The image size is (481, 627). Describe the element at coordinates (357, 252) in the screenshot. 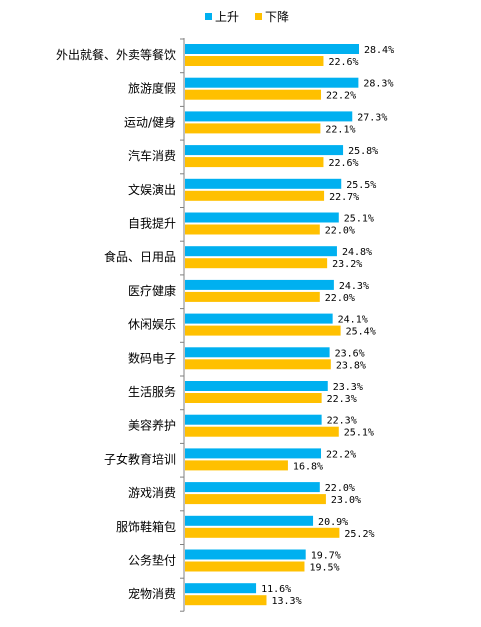

I see `data-label: 24.8%` at that location.